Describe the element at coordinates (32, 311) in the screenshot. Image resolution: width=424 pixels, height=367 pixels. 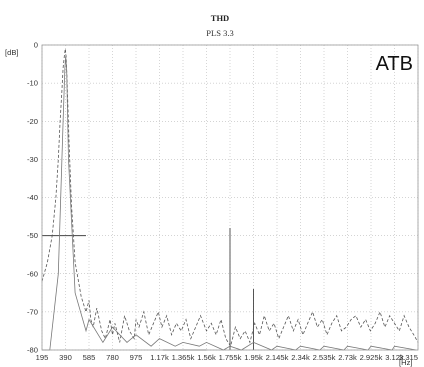
I see `y-tick-label-7: -70` at that location.